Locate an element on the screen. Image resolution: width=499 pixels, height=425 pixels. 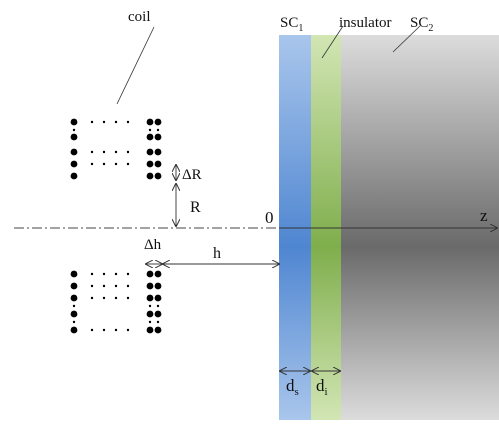
coil-lower-section is located at coordinates (116, 302).